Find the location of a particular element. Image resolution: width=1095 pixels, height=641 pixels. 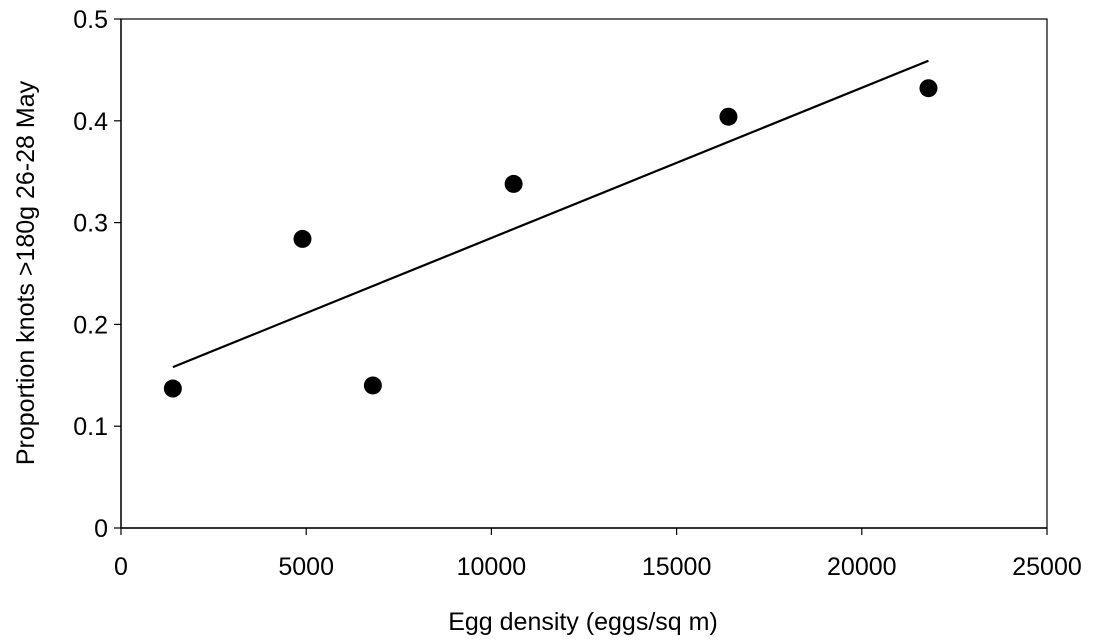

x-tick-label: 20000 is located at coordinates (862, 567).